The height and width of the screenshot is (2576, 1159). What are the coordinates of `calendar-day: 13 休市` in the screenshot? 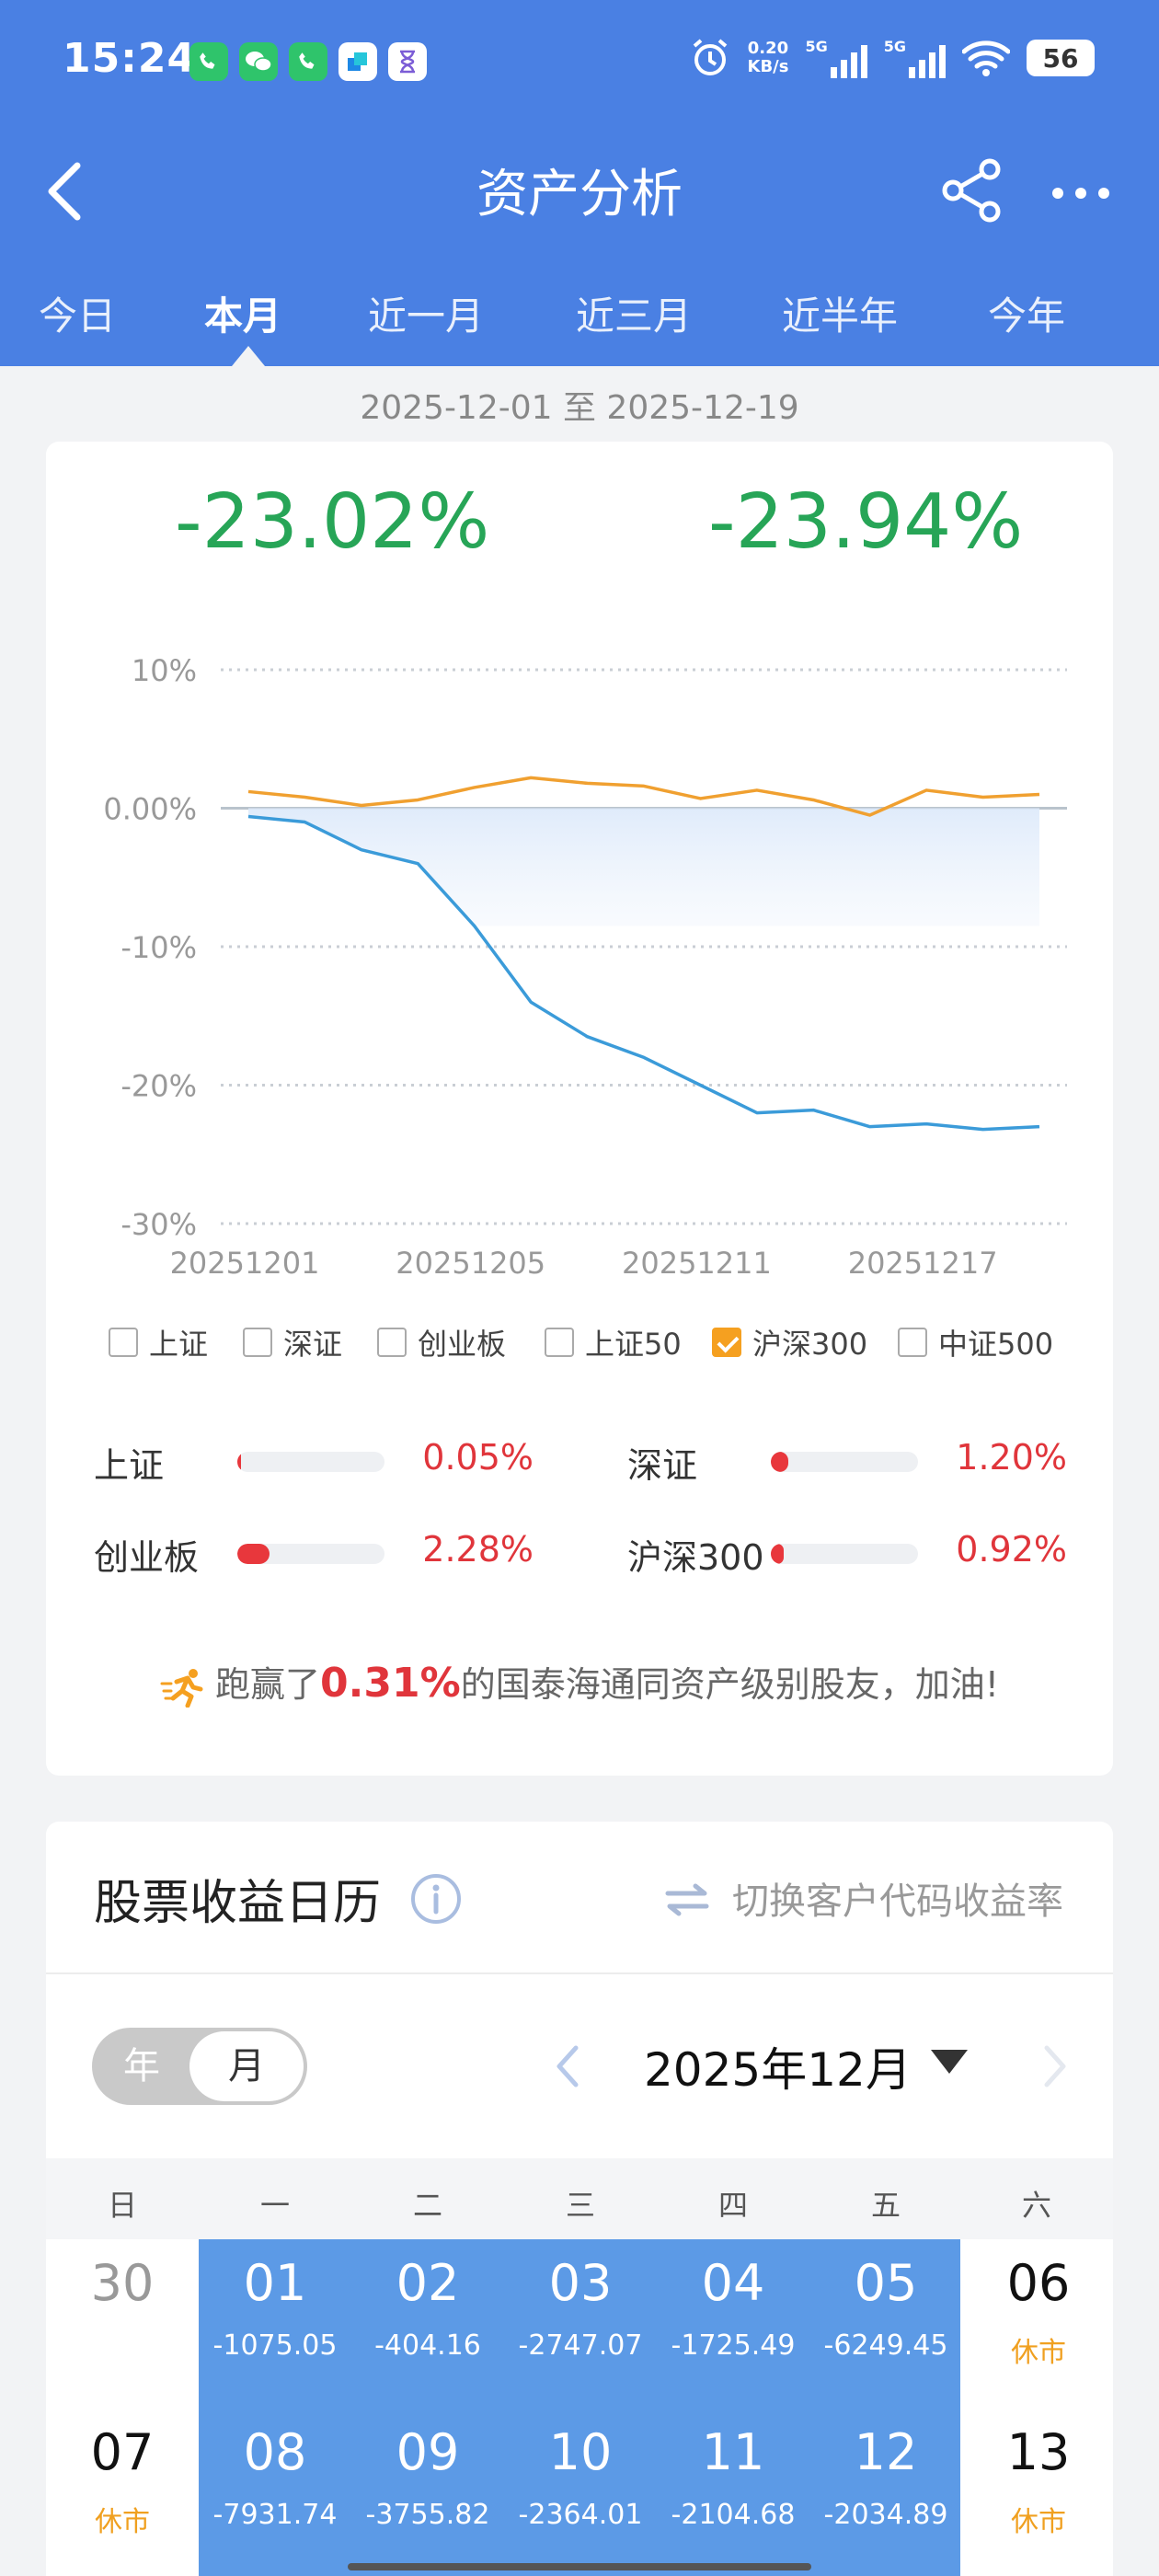 It's located at (1038, 2482).